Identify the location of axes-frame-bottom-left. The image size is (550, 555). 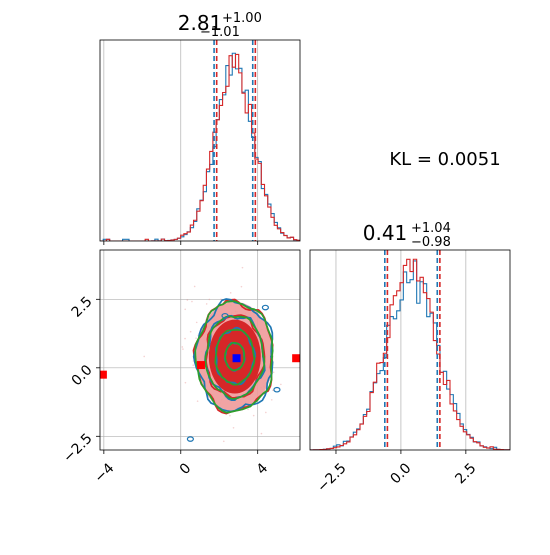
(200, 350).